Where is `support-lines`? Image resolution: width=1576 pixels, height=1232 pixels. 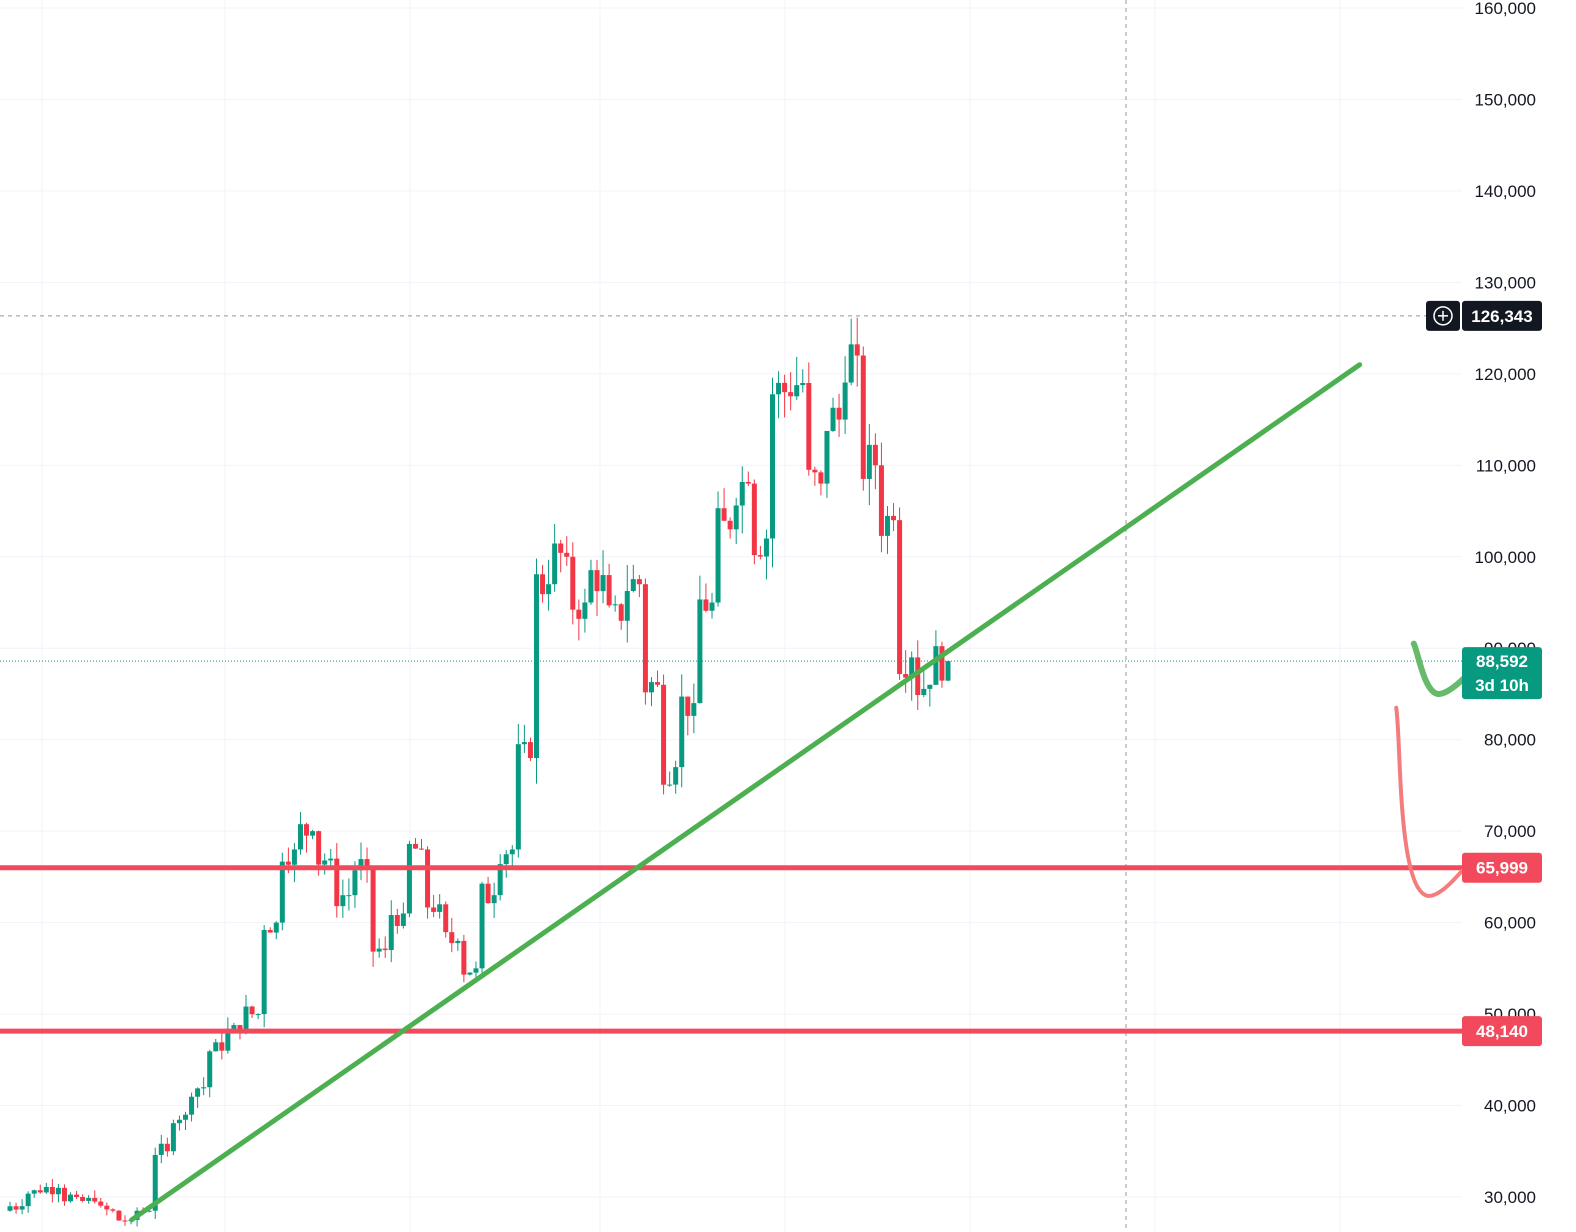
support-lines is located at coordinates (731, 949).